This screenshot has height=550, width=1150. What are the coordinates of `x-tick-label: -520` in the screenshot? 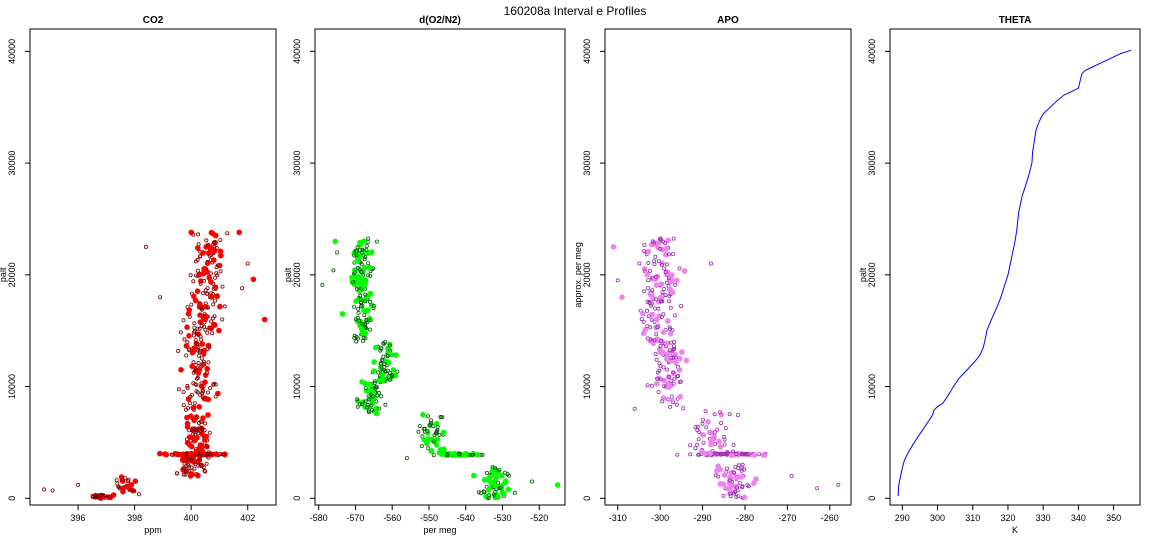 It's located at (539, 518).